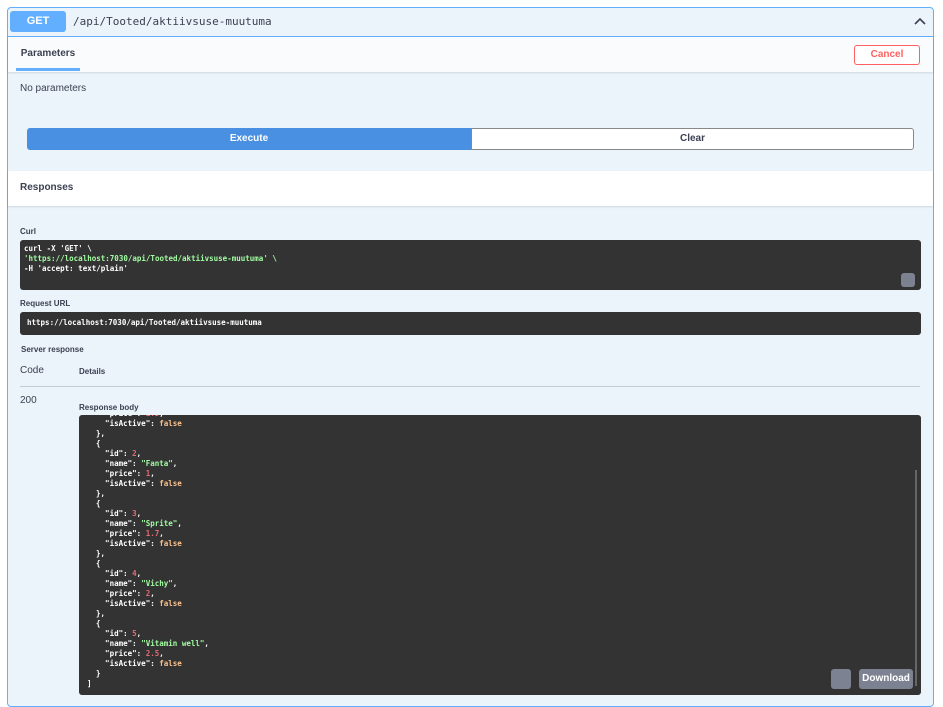 This screenshot has width=943, height=707. I want to click on json-line: "price": 2.5,, so click(125, 653).